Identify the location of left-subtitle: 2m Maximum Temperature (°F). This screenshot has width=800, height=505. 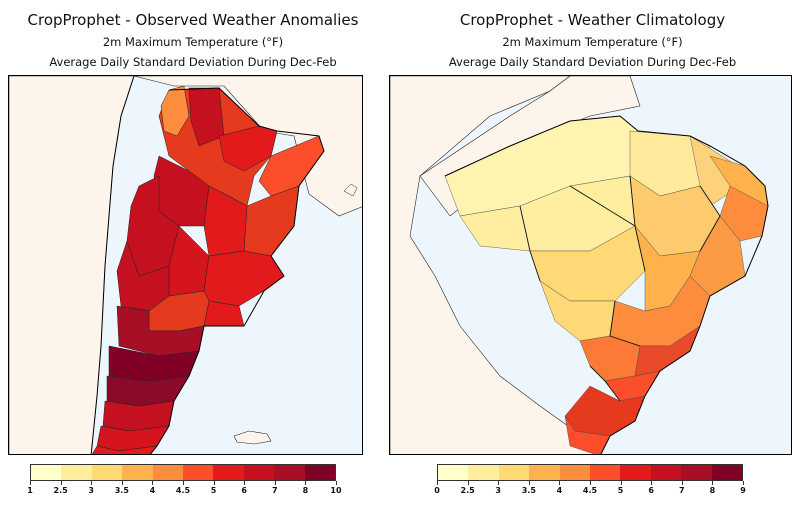
(193, 42).